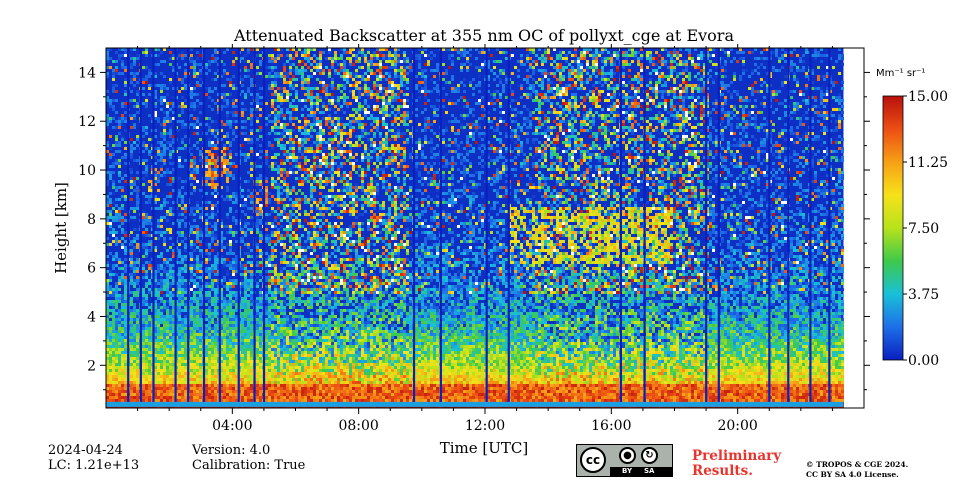  I want to click on y-tick-label-2: 6, so click(91, 269).